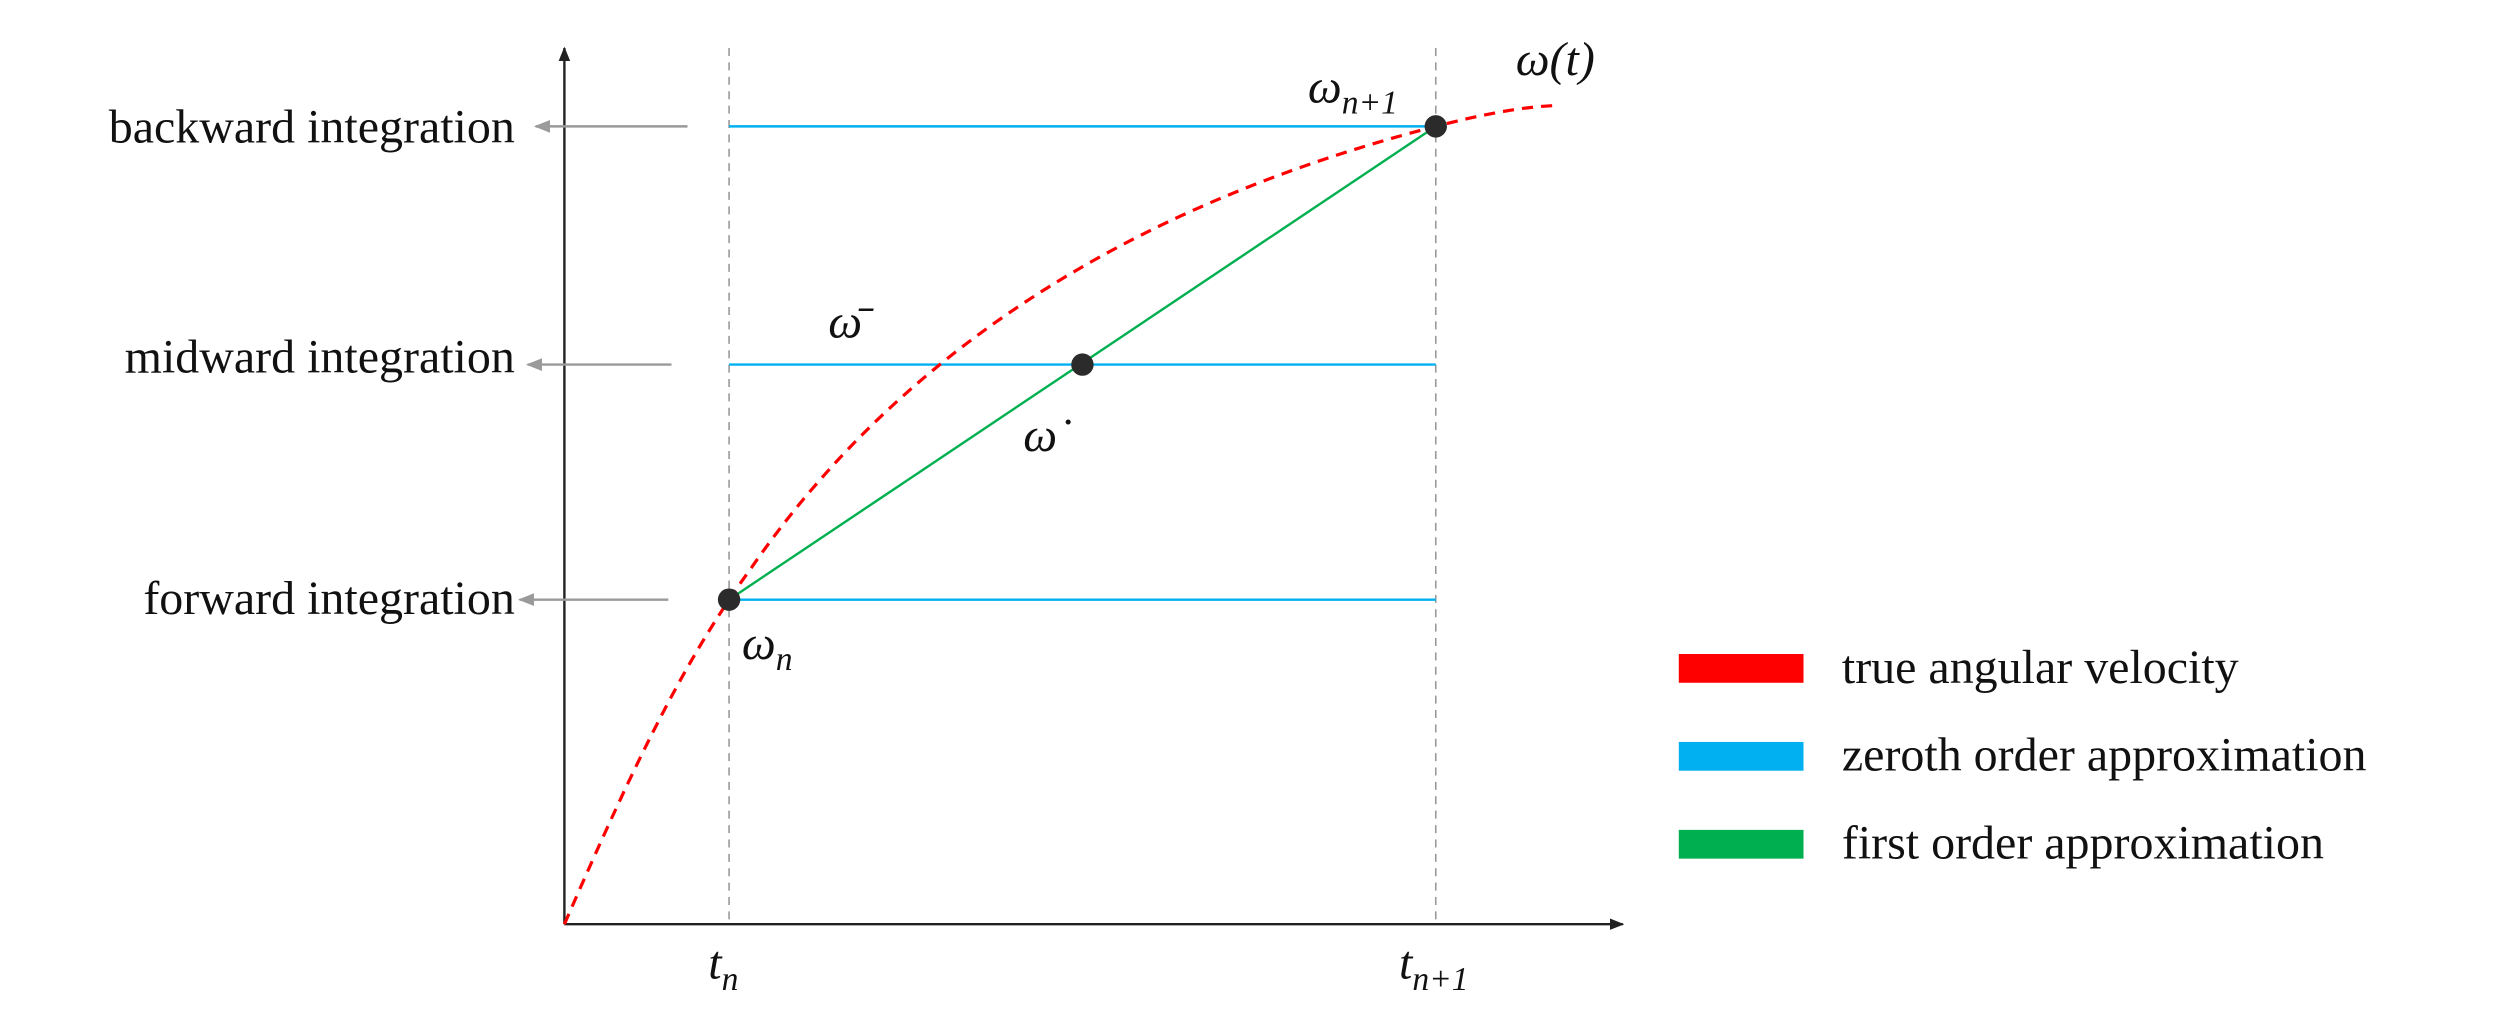  I want to click on omega-t-label: ω(t), so click(1555, 59).